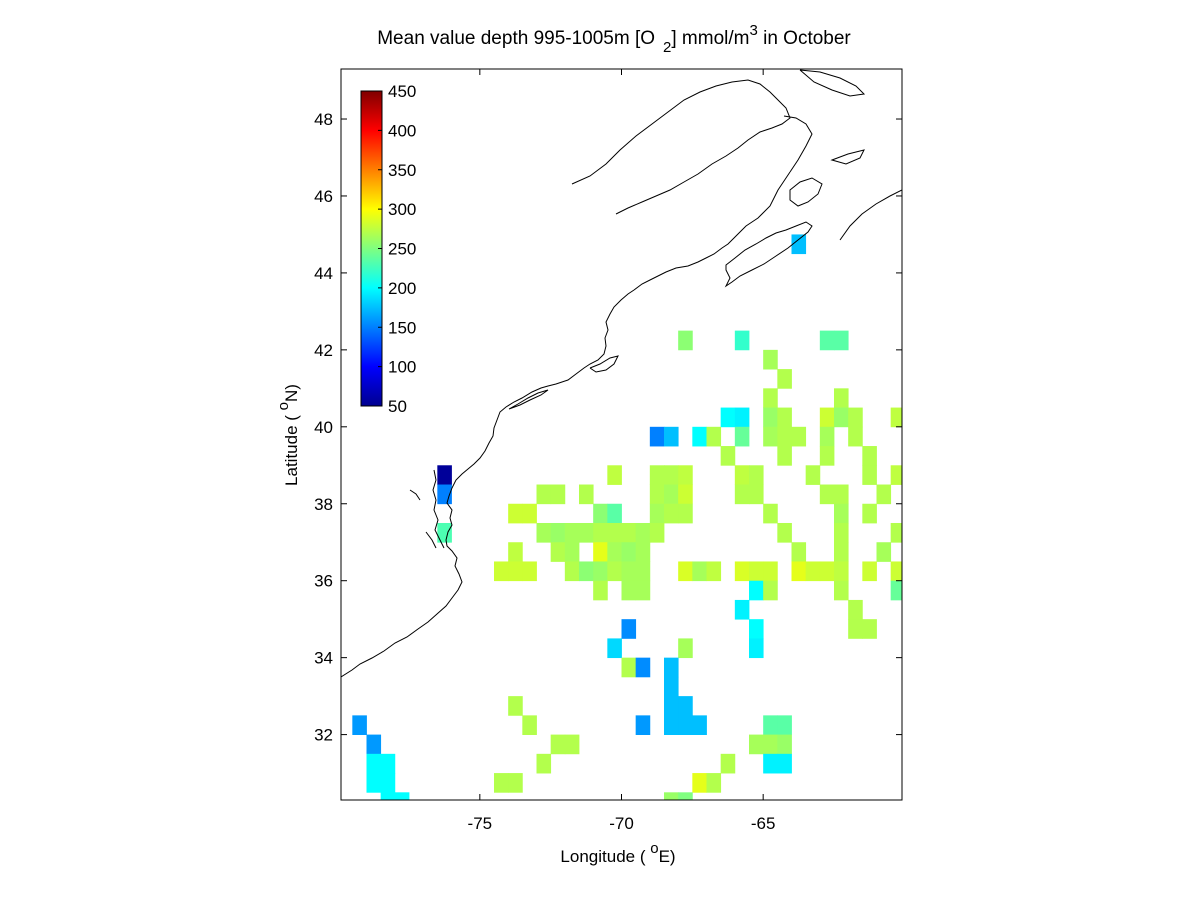 This screenshot has height=900, width=1200. I want to click on y-axis-label-prefix: Latitude (, so click(291, 448).